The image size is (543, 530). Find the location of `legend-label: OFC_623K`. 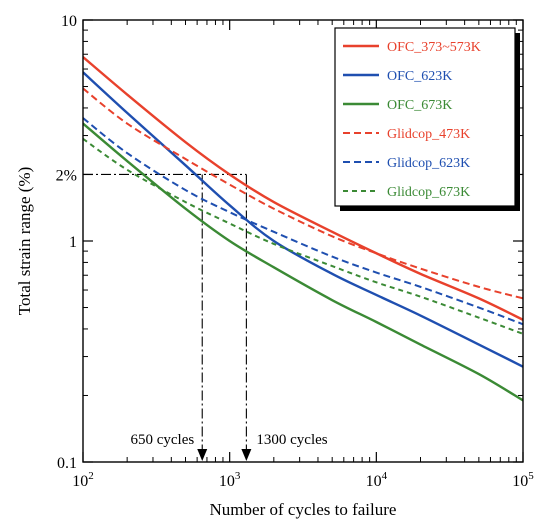

legend-label: OFC_623K is located at coordinates (419, 76).